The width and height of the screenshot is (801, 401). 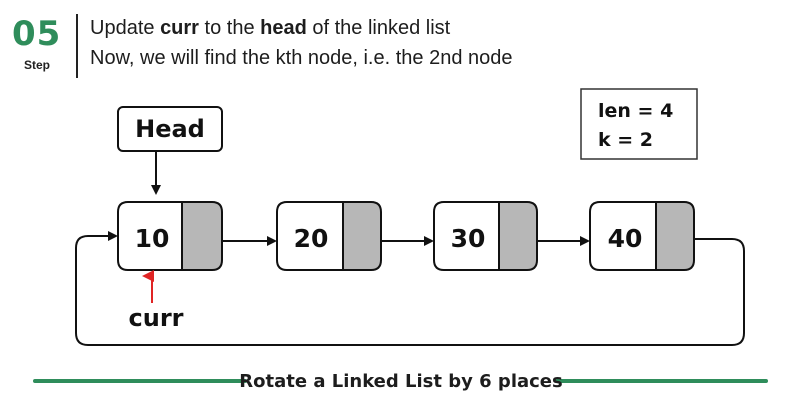 What do you see at coordinates (125, 28) in the screenshot?
I see `description-part: Update` at bounding box center [125, 28].